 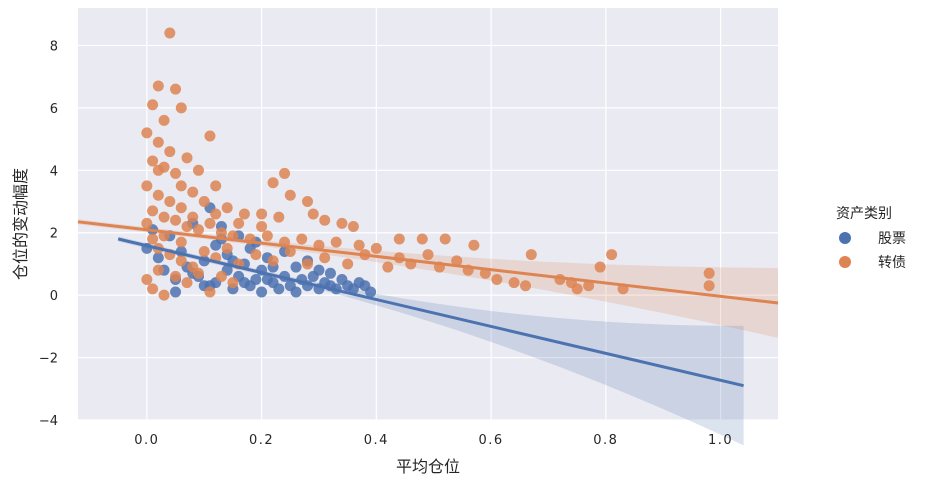 What do you see at coordinates (54, 109) in the screenshot?
I see `y-tick-label: 6` at bounding box center [54, 109].